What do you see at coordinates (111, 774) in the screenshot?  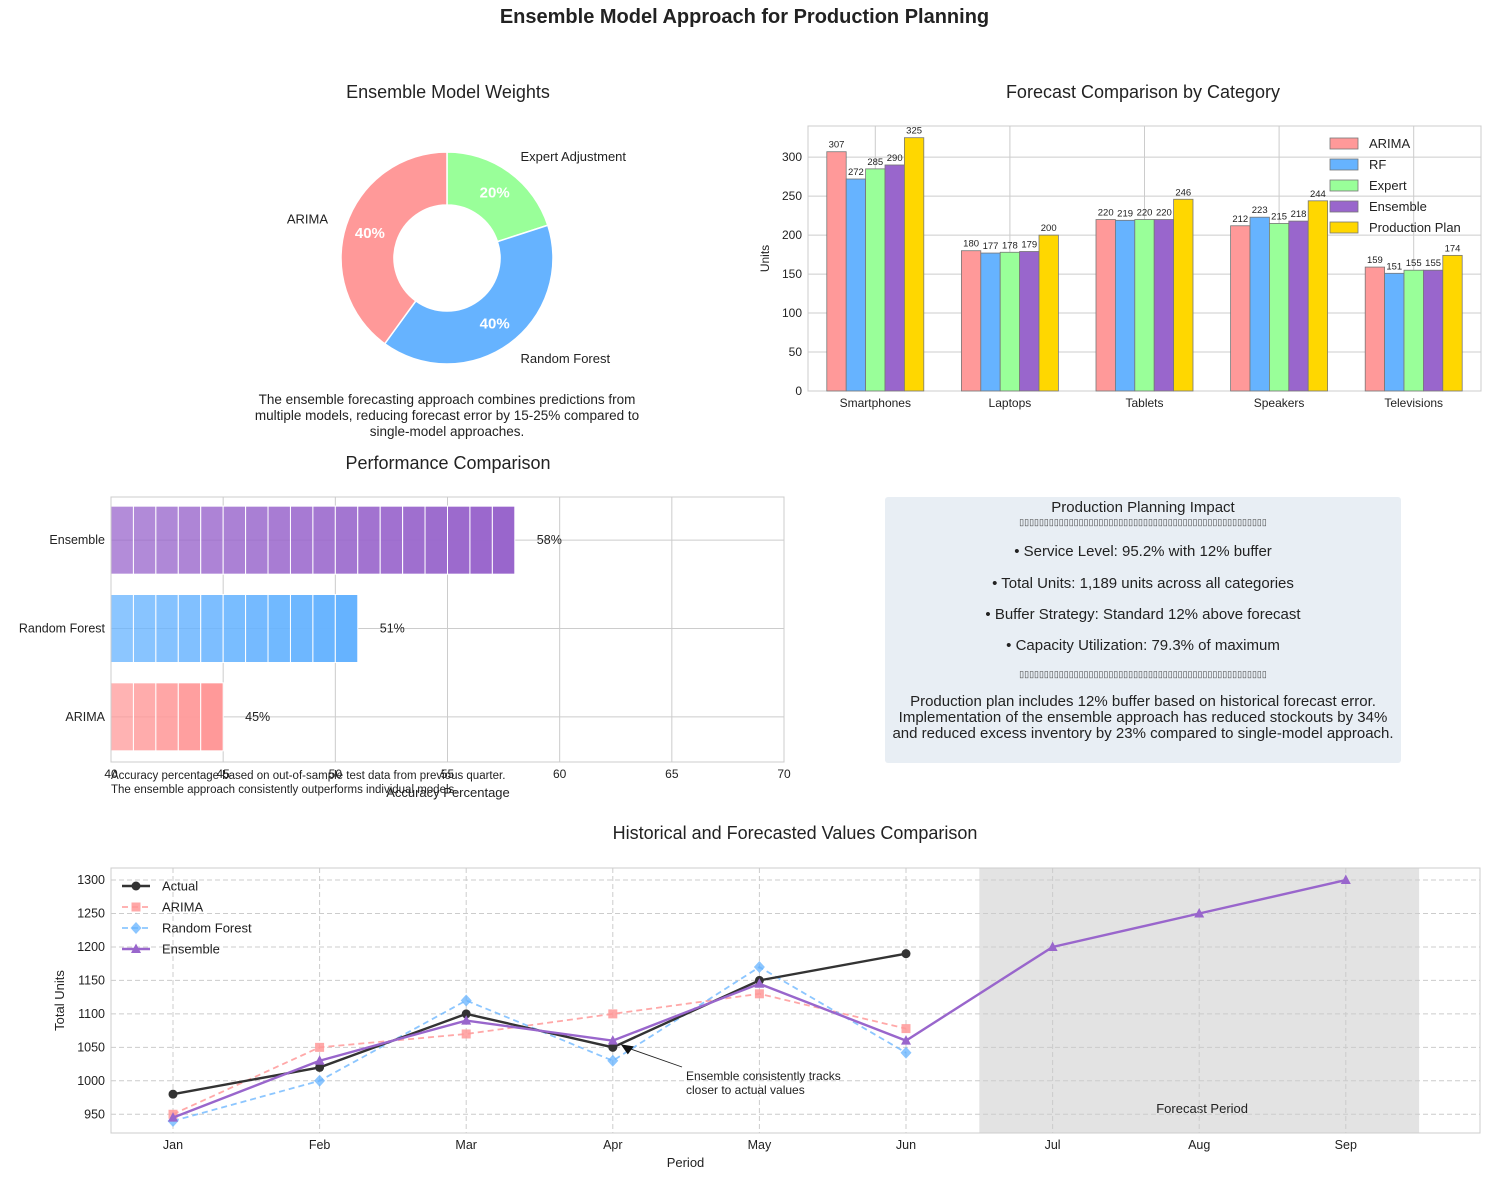 I see `x-tick-label: 40` at bounding box center [111, 774].